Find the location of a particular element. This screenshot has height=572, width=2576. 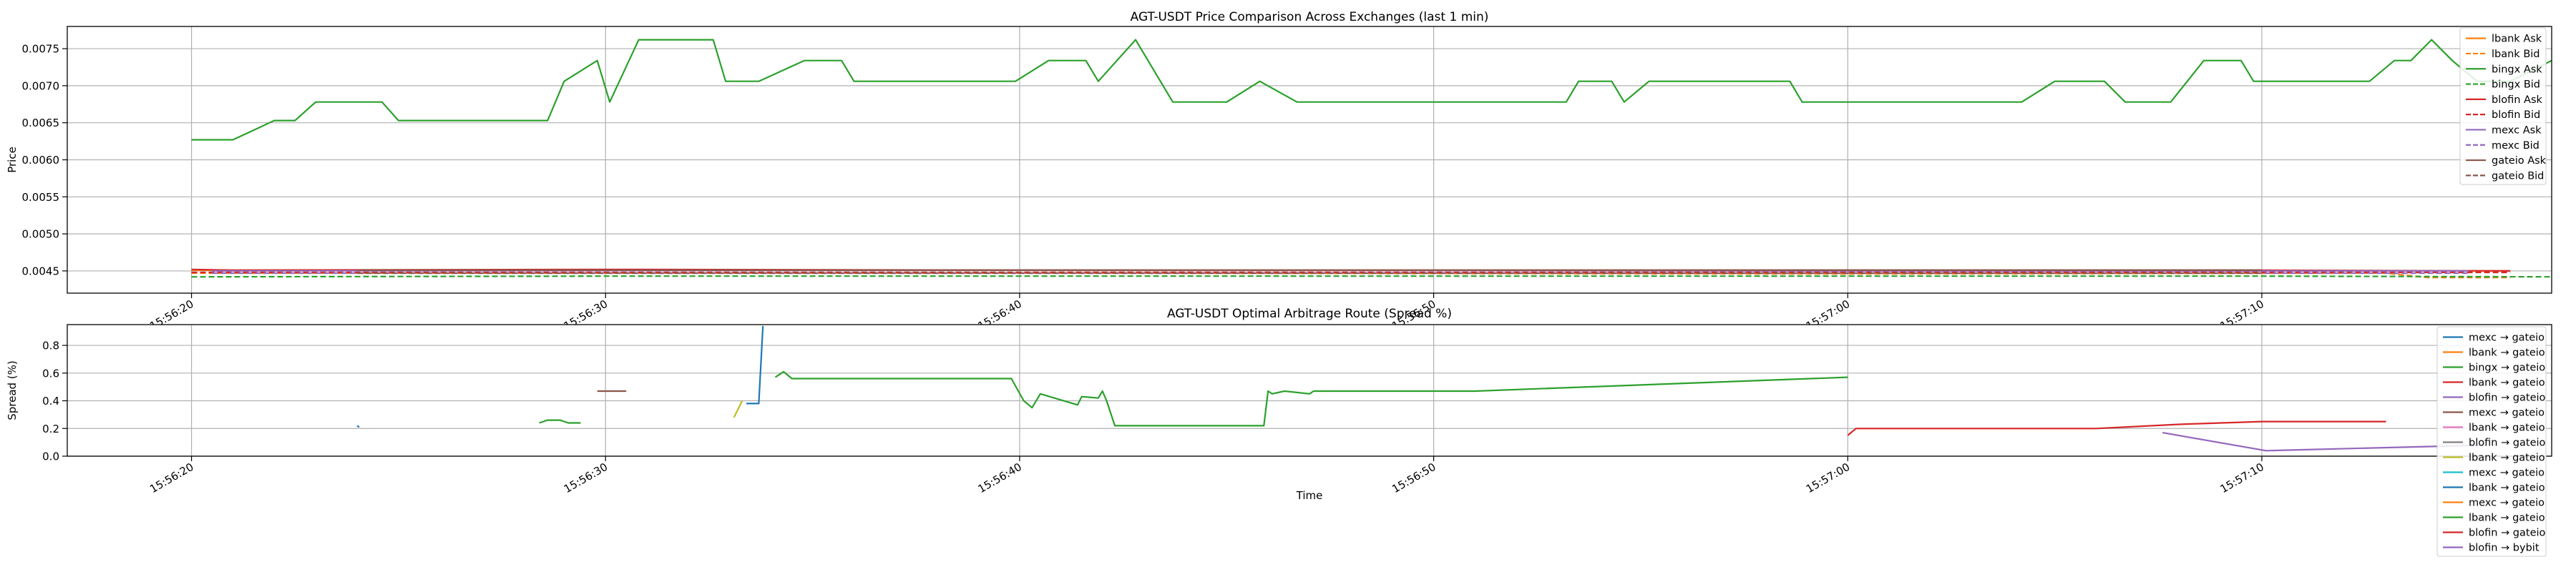

legend-box is located at coordinates (2491, 441).